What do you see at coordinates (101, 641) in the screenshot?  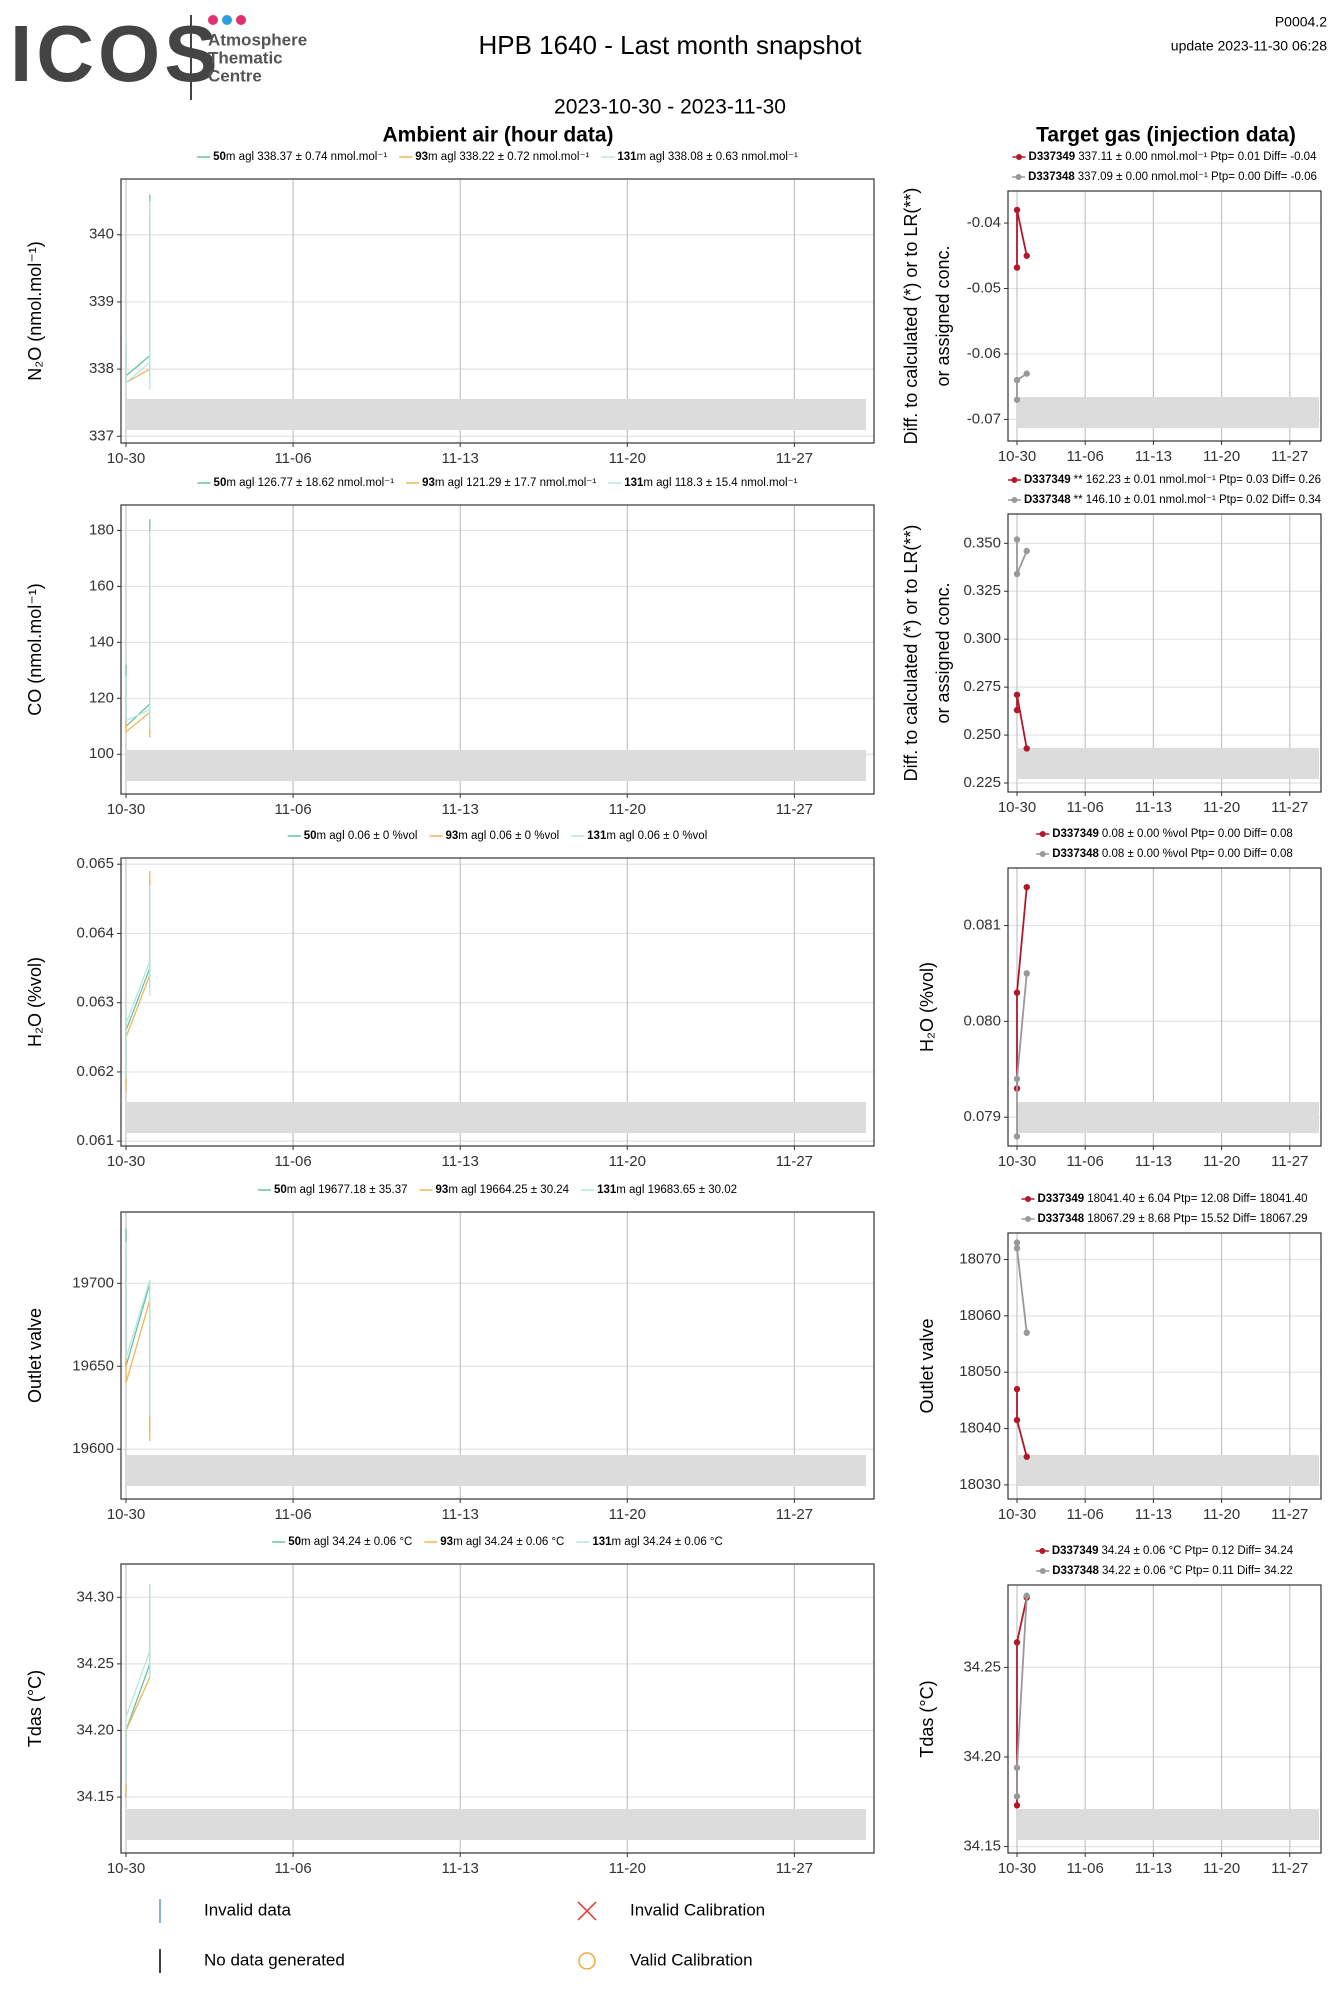 I see `y-tick-label: 140` at bounding box center [101, 641].